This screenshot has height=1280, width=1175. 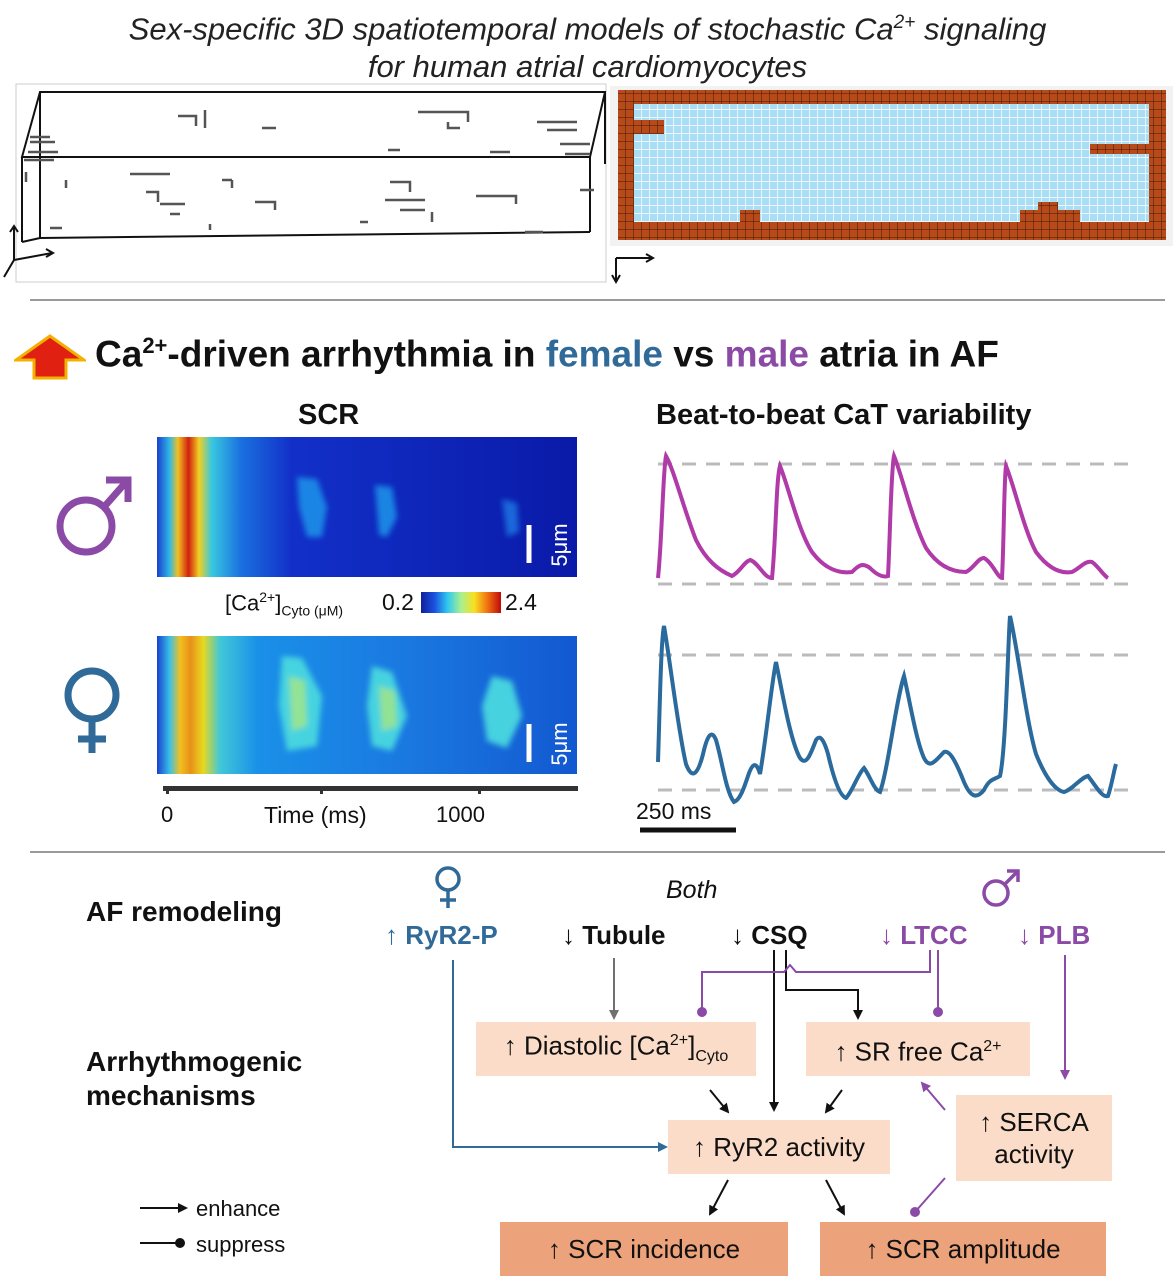 I want to click on tick-label: 0, so click(x=167, y=814).